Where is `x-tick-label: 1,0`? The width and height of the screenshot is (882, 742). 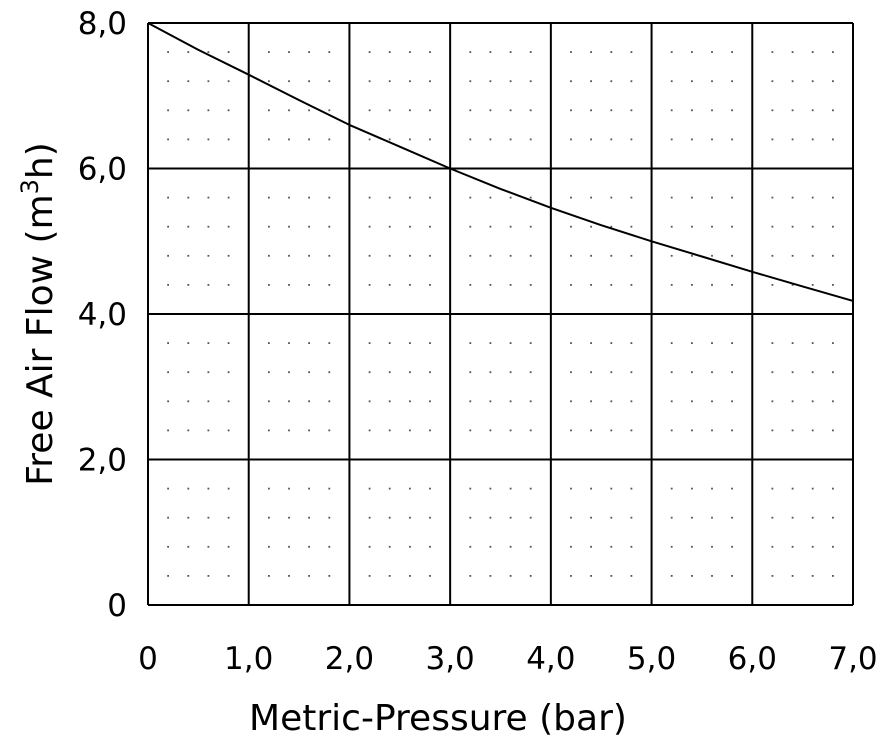 x-tick-label: 1,0 is located at coordinates (248, 659).